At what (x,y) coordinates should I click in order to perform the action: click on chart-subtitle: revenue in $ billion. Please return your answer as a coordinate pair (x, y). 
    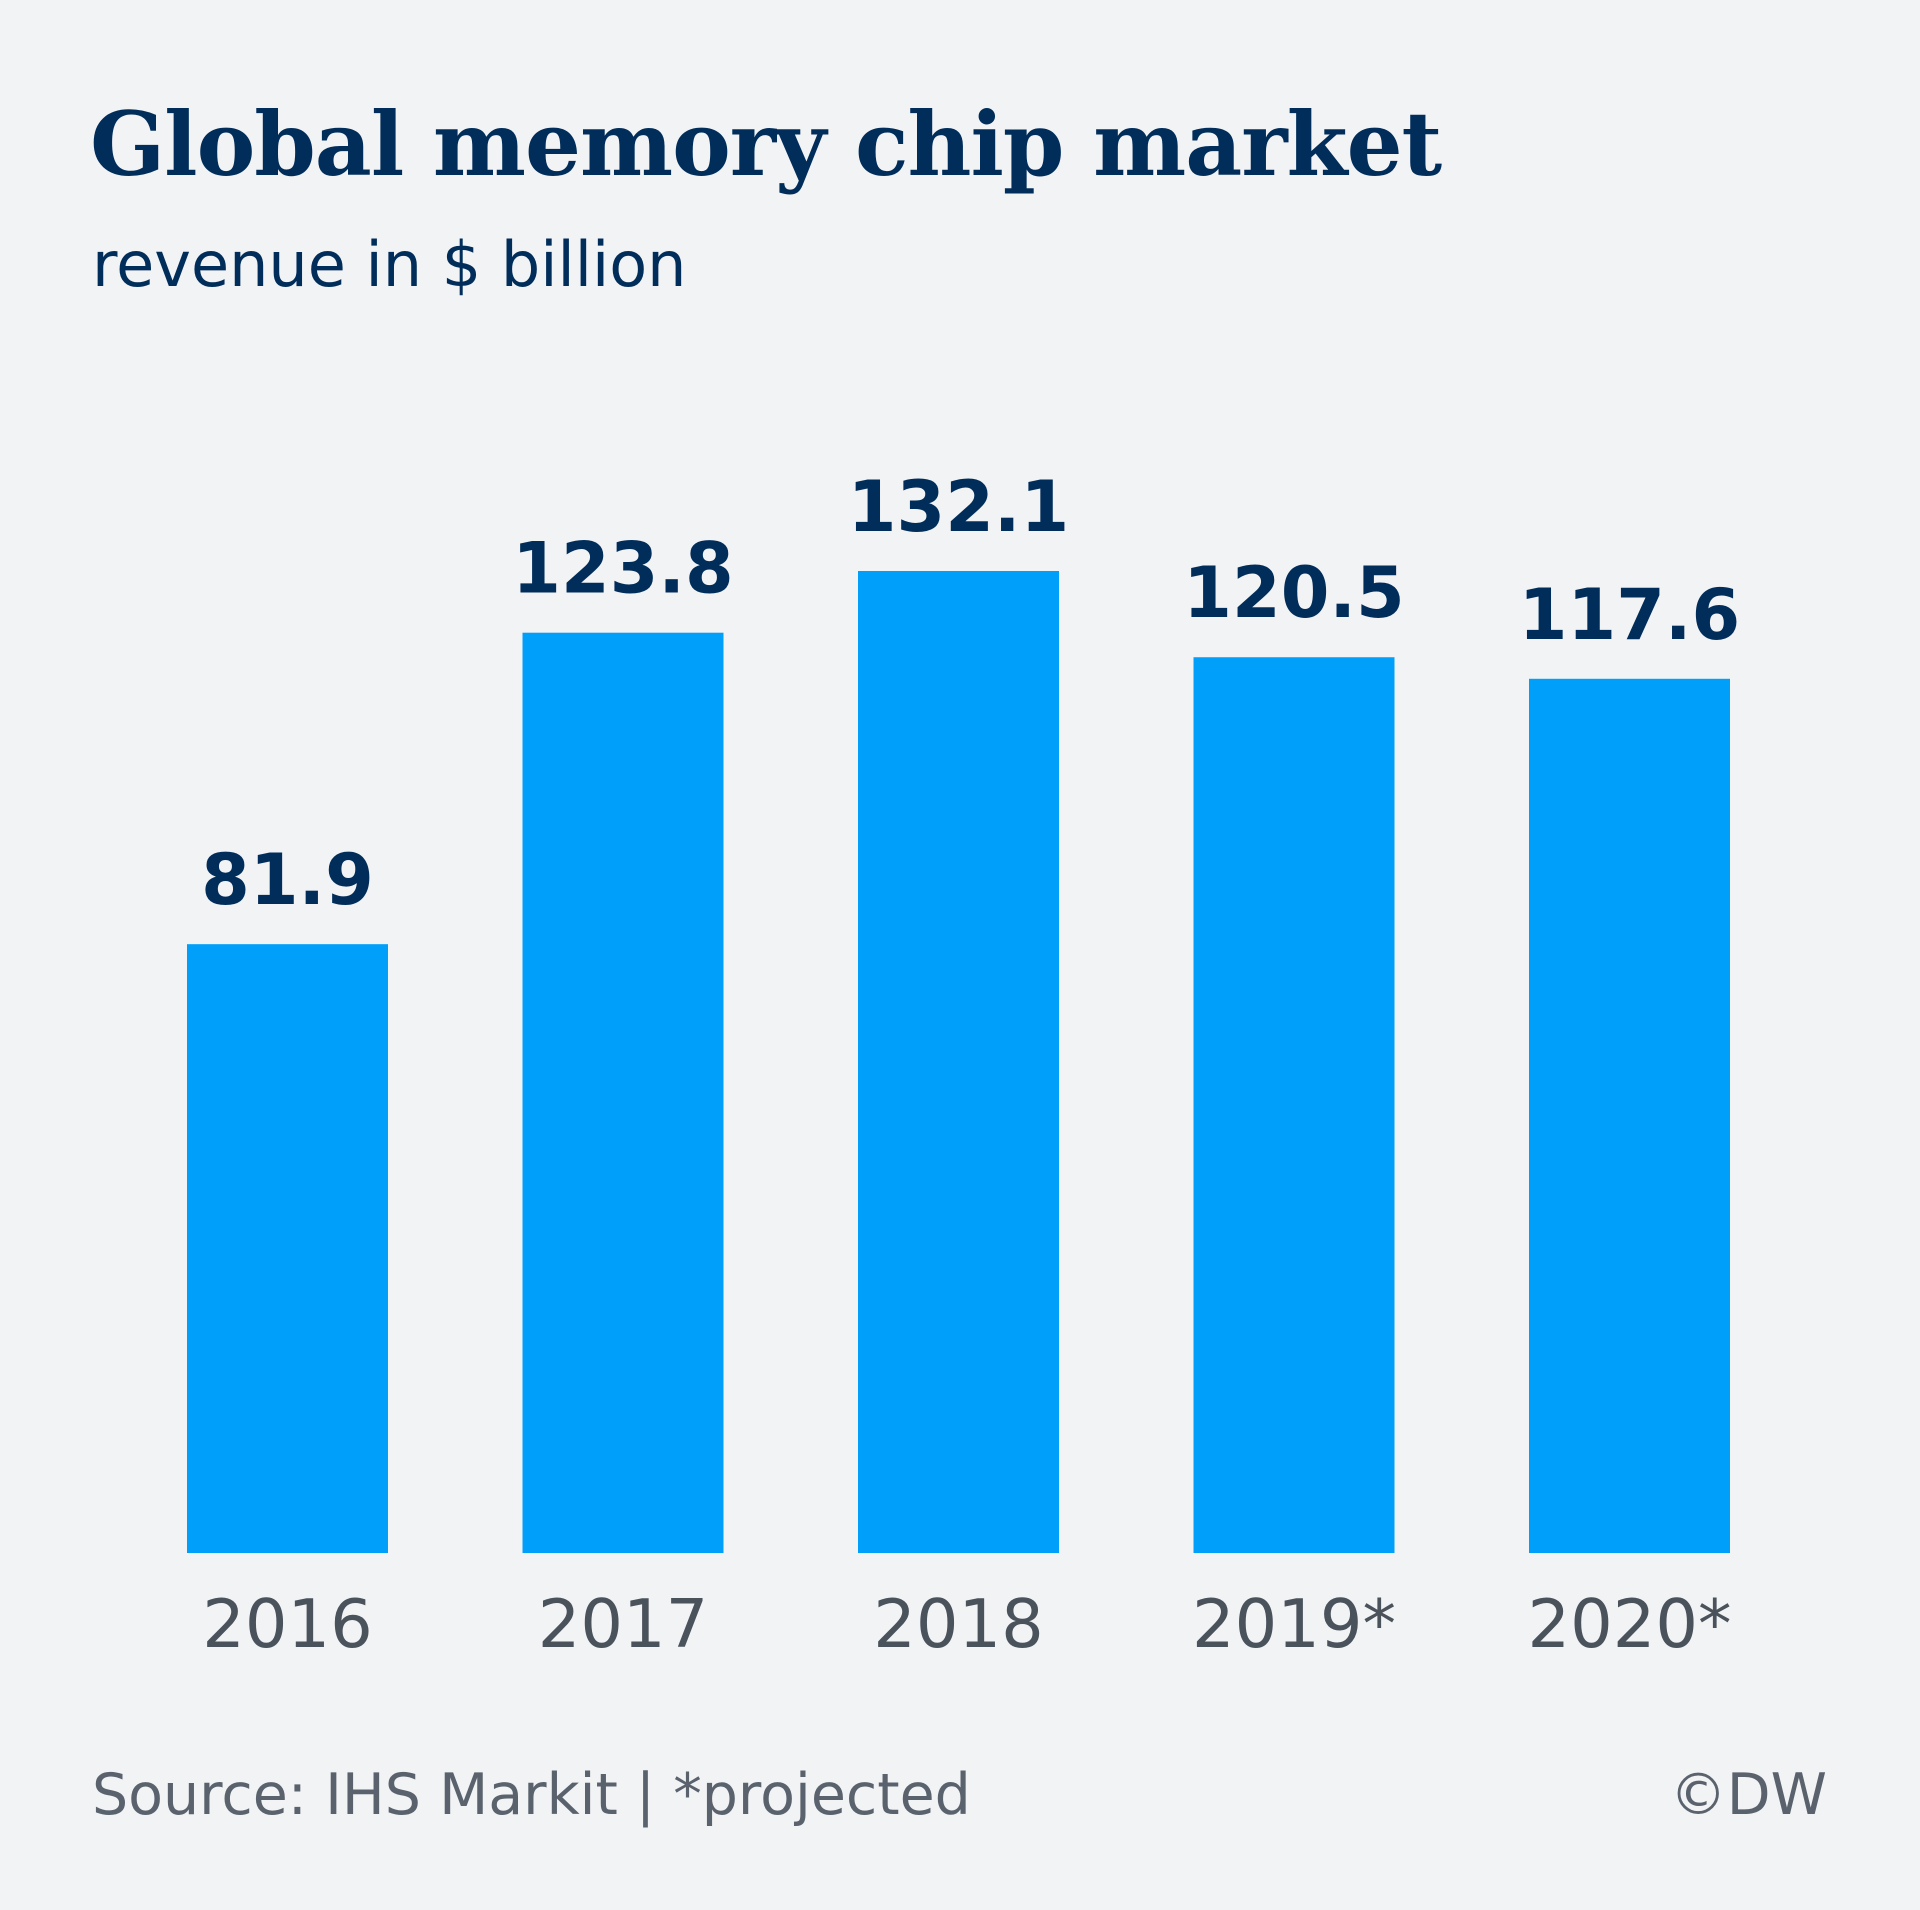
    Looking at the image, I should click on (389, 264).